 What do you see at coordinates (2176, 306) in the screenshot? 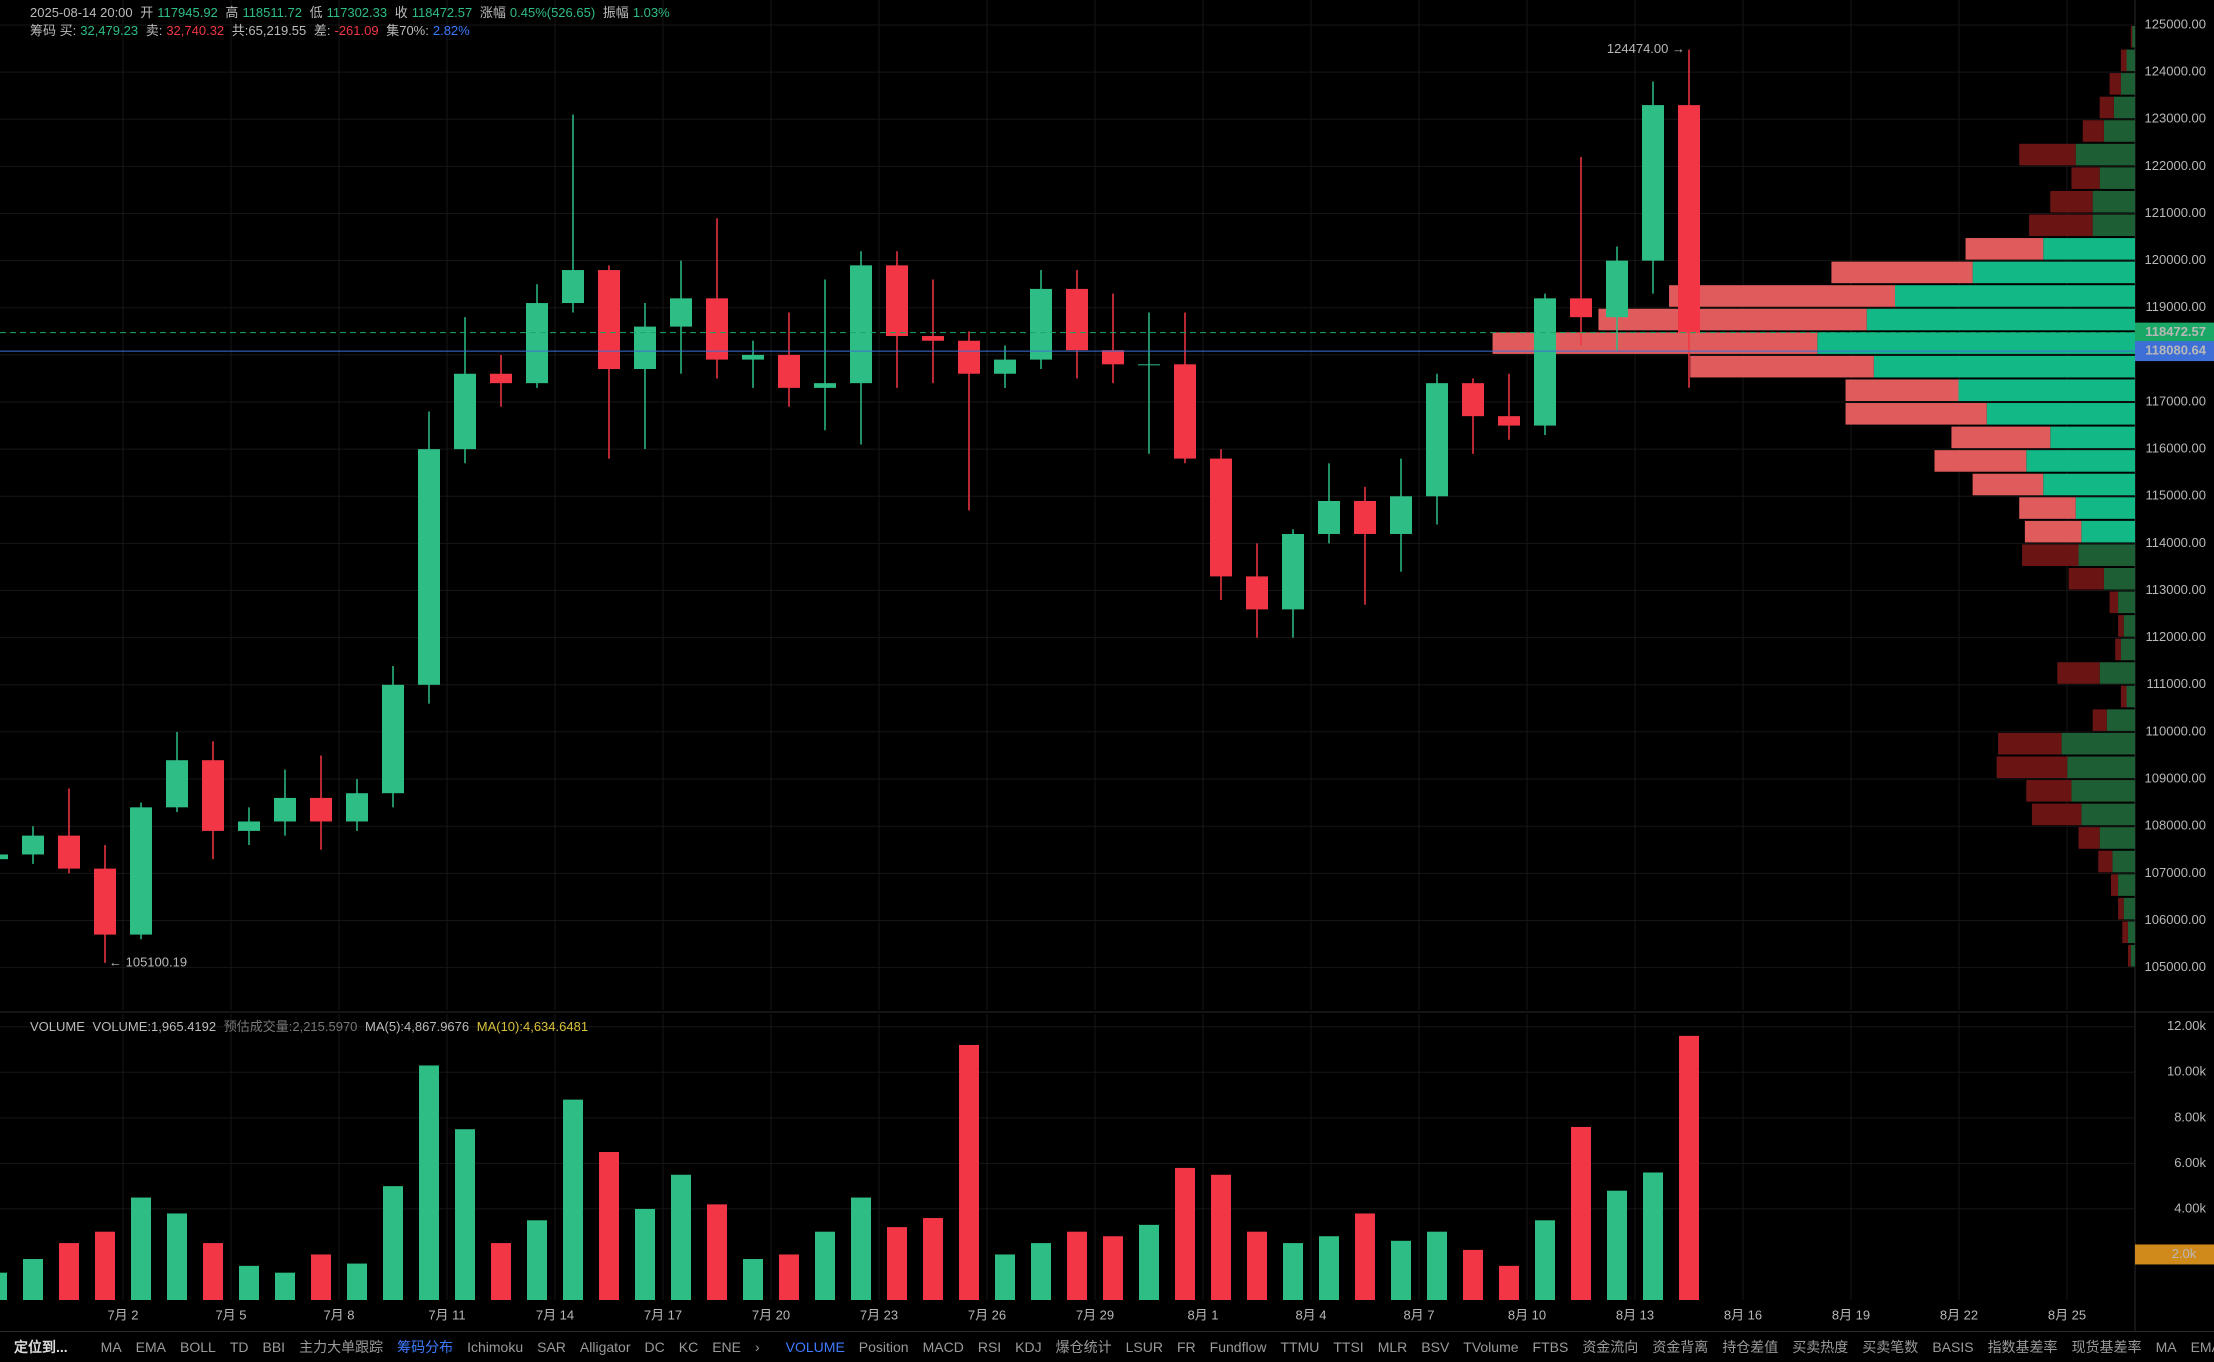
I see `y-tick-label: 119000.00` at bounding box center [2176, 306].